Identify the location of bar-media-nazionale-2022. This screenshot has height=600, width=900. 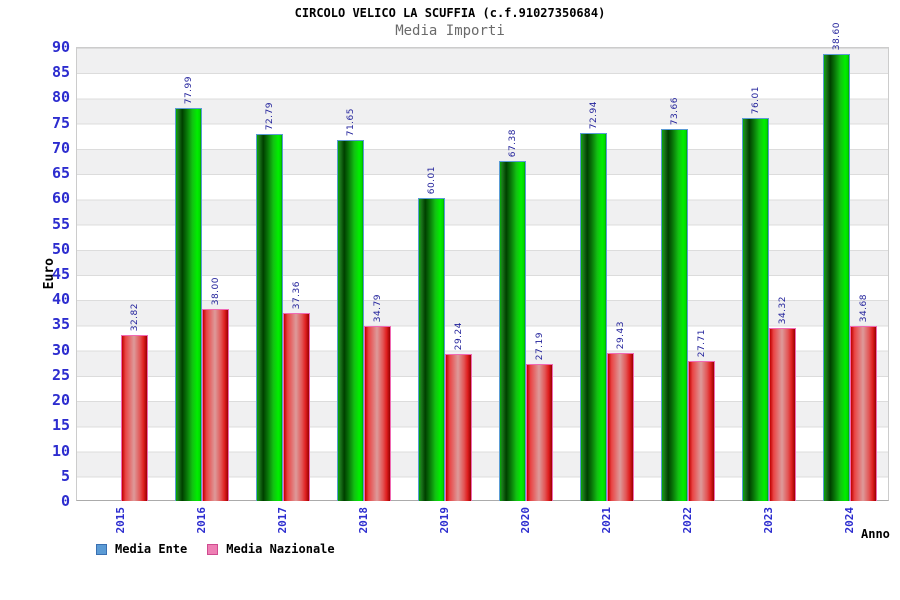
(701, 431).